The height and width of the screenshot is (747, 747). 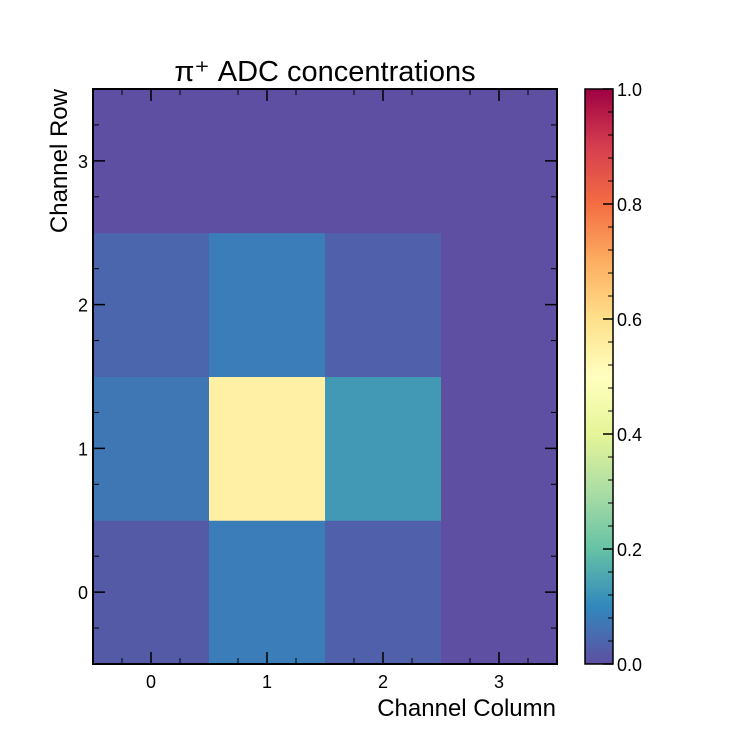 I want to click on x-tick-label: 1, so click(x=267, y=682).